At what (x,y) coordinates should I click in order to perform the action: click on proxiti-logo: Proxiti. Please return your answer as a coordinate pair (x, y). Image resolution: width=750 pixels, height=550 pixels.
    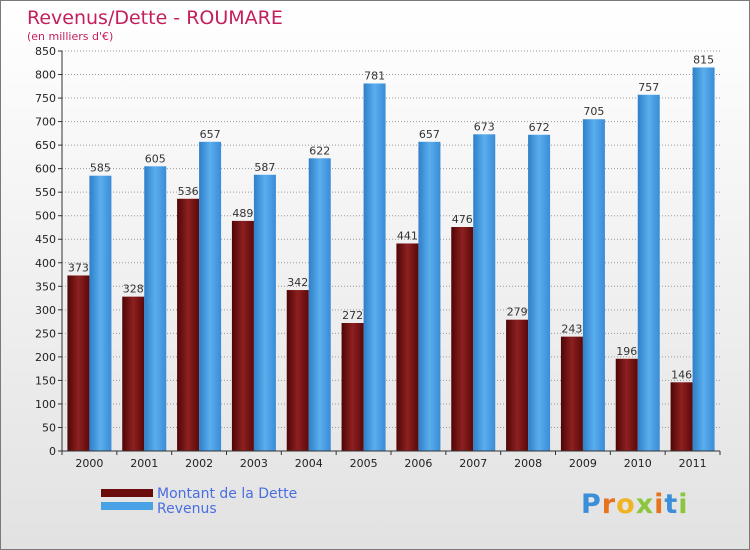
    Looking at the image, I should click on (635, 504).